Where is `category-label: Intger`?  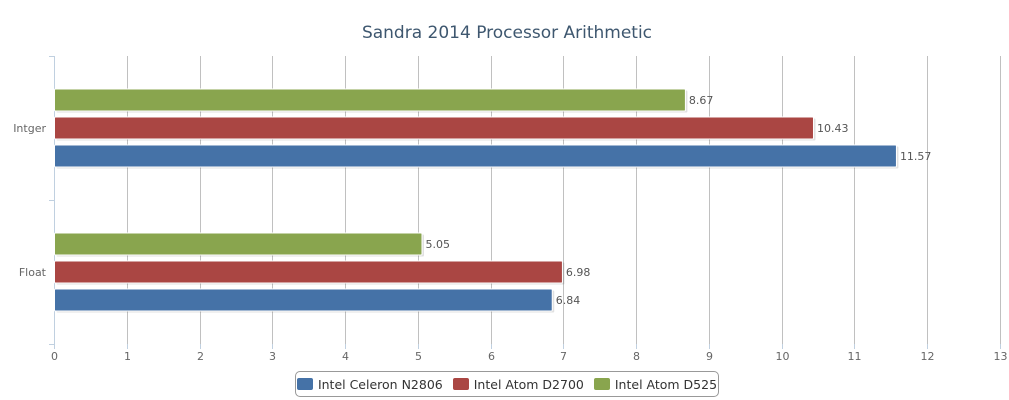 category-label: Intger is located at coordinates (29, 128).